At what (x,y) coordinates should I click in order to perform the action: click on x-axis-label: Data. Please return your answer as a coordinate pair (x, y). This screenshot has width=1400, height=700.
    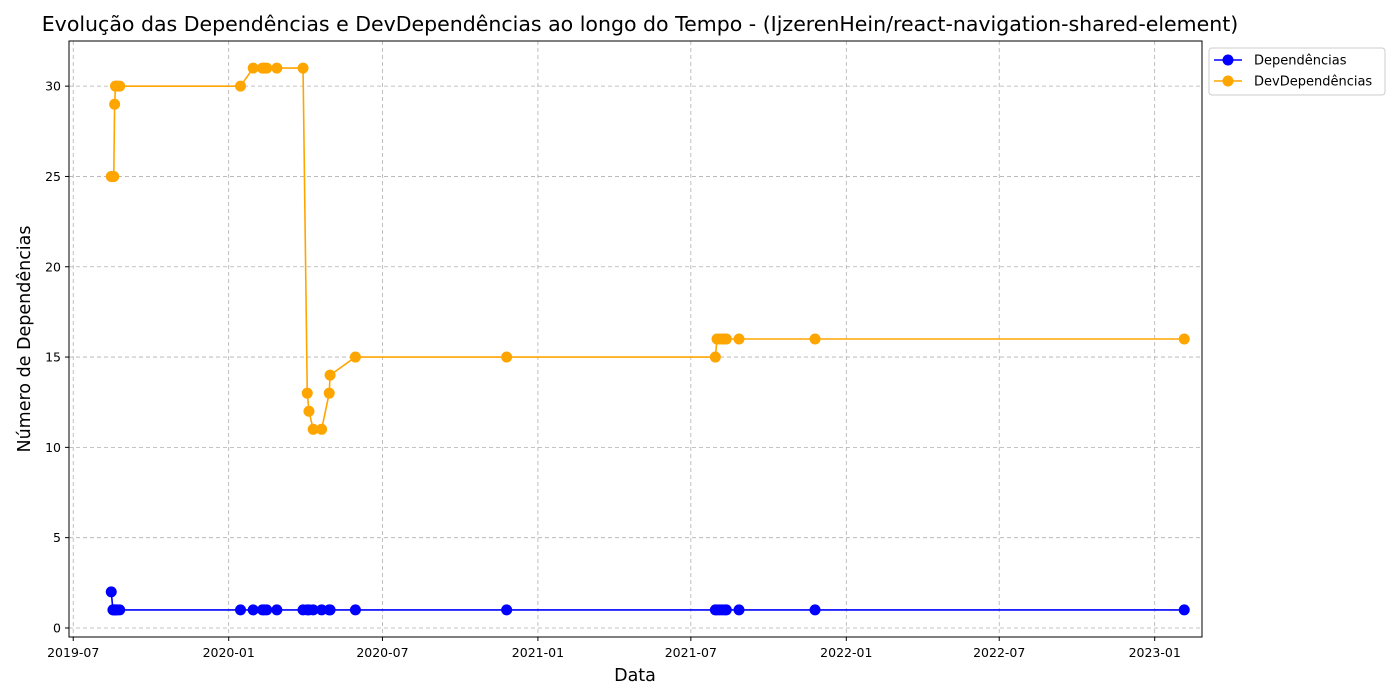
    Looking at the image, I should click on (635, 676).